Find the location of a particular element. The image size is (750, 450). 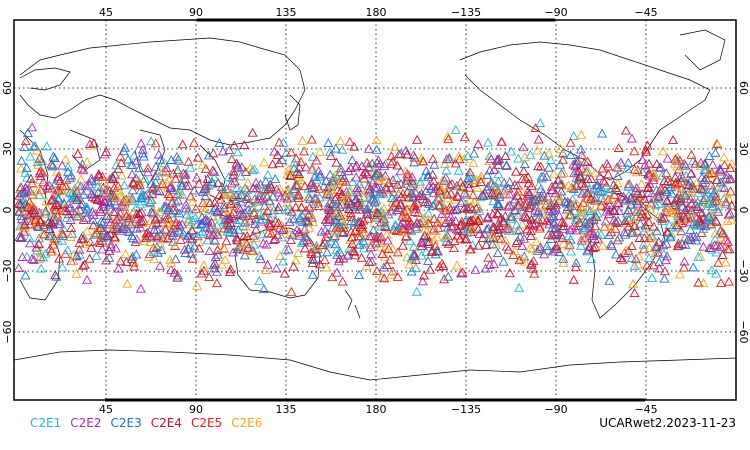

coastline-new-zealand is located at coordinates (352, 304).